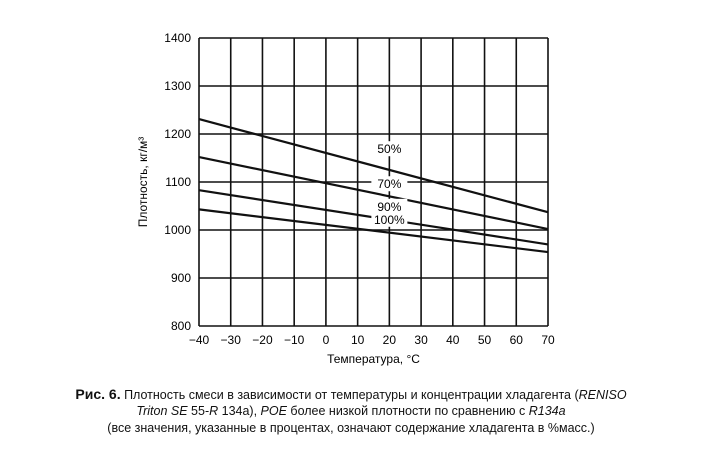  Describe the element at coordinates (517, 340) in the screenshot. I see `x-tick-label: 60` at that location.